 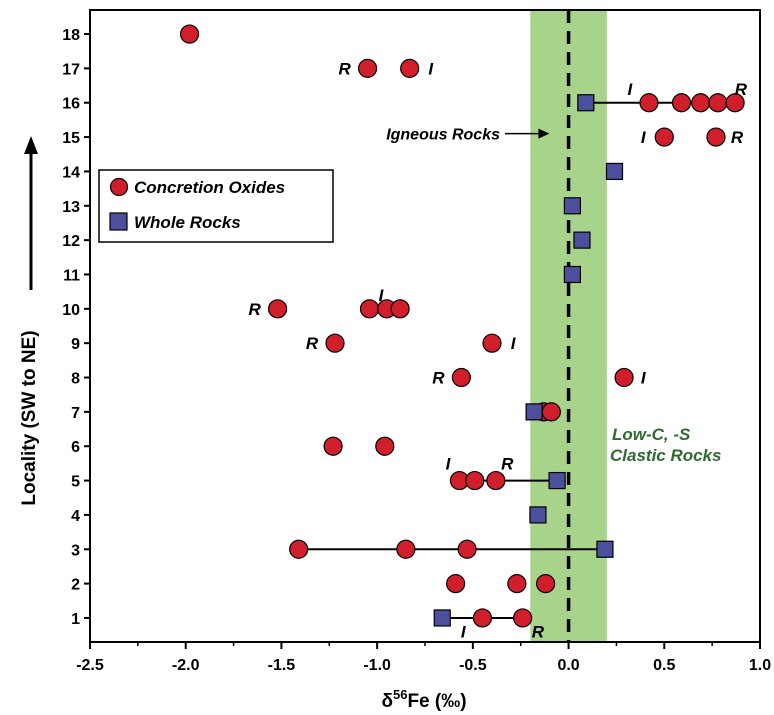 What do you see at coordinates (666, 455) in the screenshot?
I see `clastic-rocks-label-line2: Clastic Rocks` at bounding box center [666, 455].